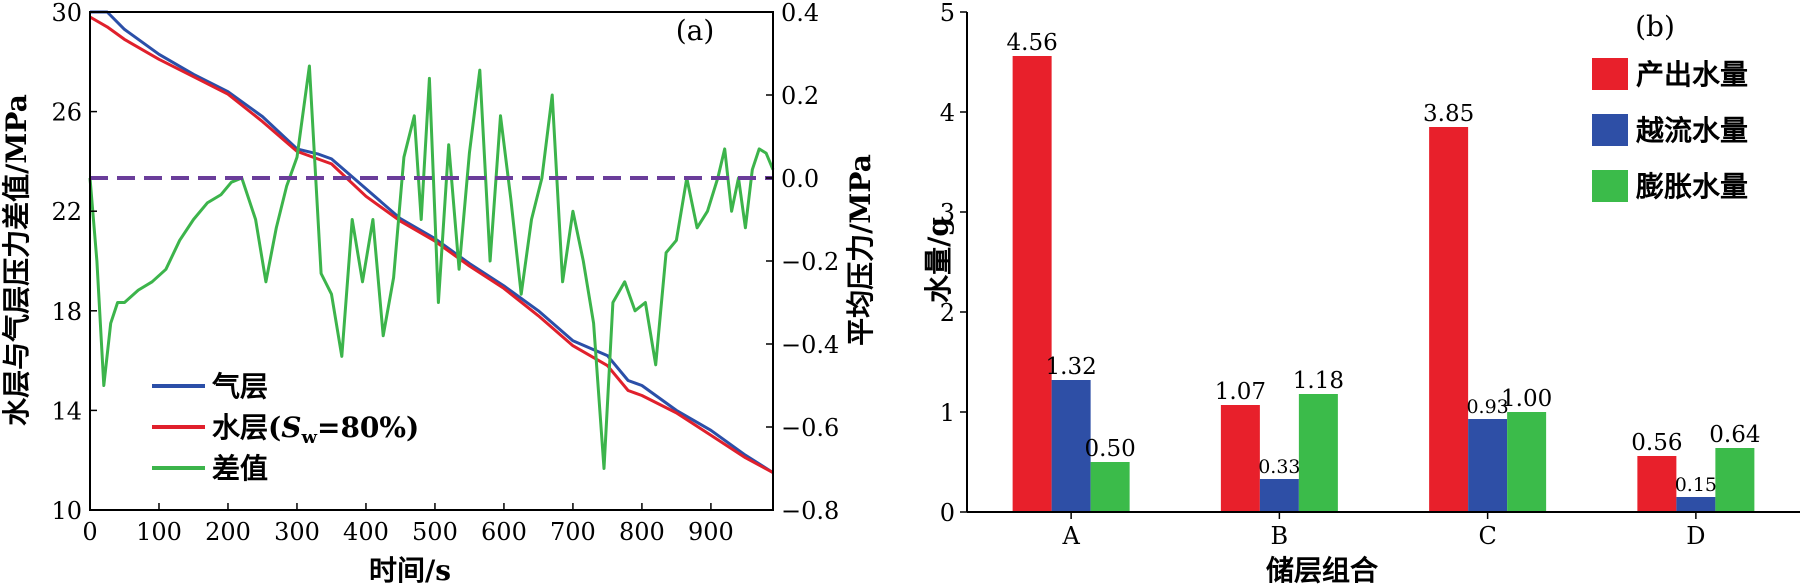 Image resolution: width=1811 pixels, height=585 pixels. What do you see at coordinates (66, 212) in the screenshot?
I see `y-tick-label: 22` at bounding box center [66, 212].